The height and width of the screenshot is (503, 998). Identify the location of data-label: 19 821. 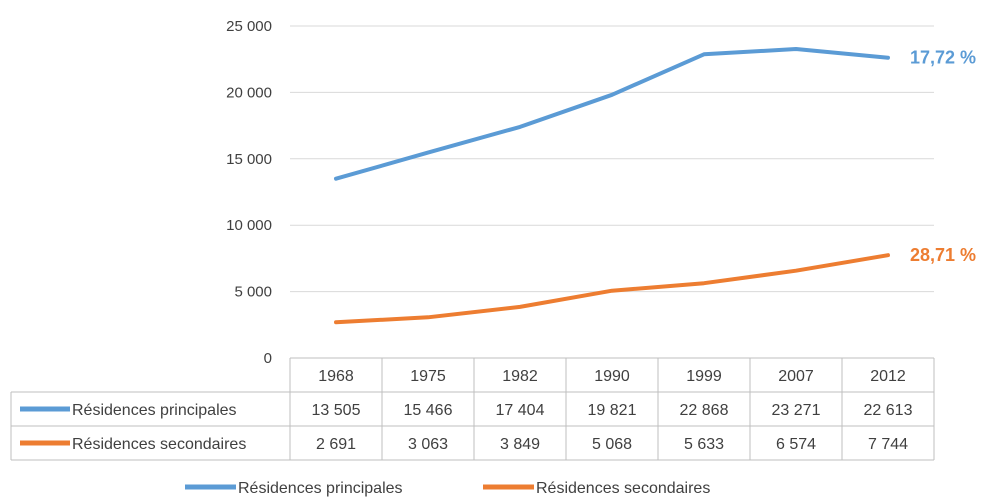
(612, 410).